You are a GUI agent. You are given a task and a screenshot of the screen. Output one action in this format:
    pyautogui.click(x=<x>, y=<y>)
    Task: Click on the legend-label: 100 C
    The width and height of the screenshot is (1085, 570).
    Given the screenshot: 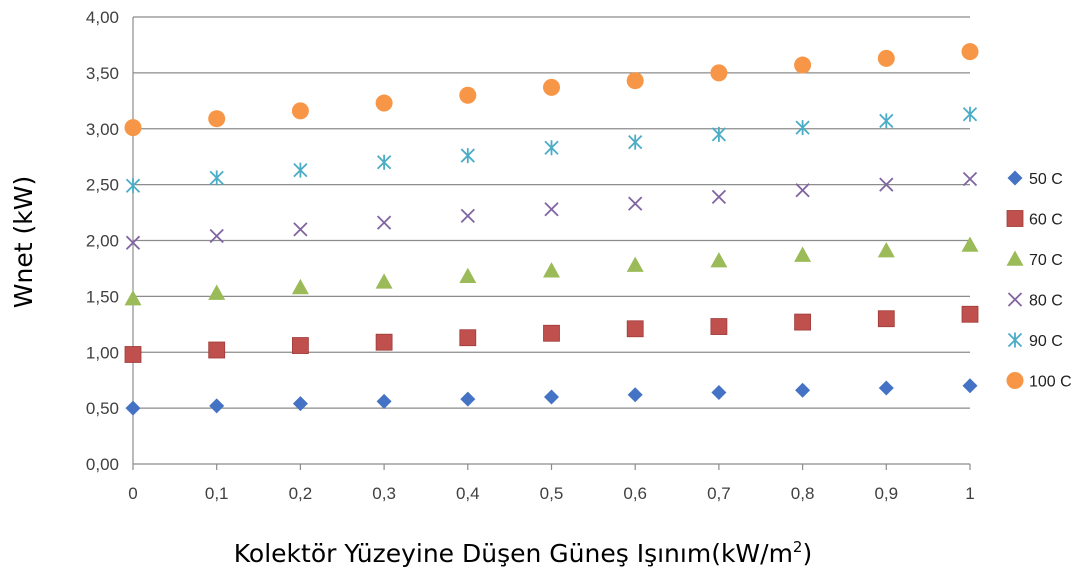 What is the action you would take?
    pyautogui.click(x=1050, y=382)
    